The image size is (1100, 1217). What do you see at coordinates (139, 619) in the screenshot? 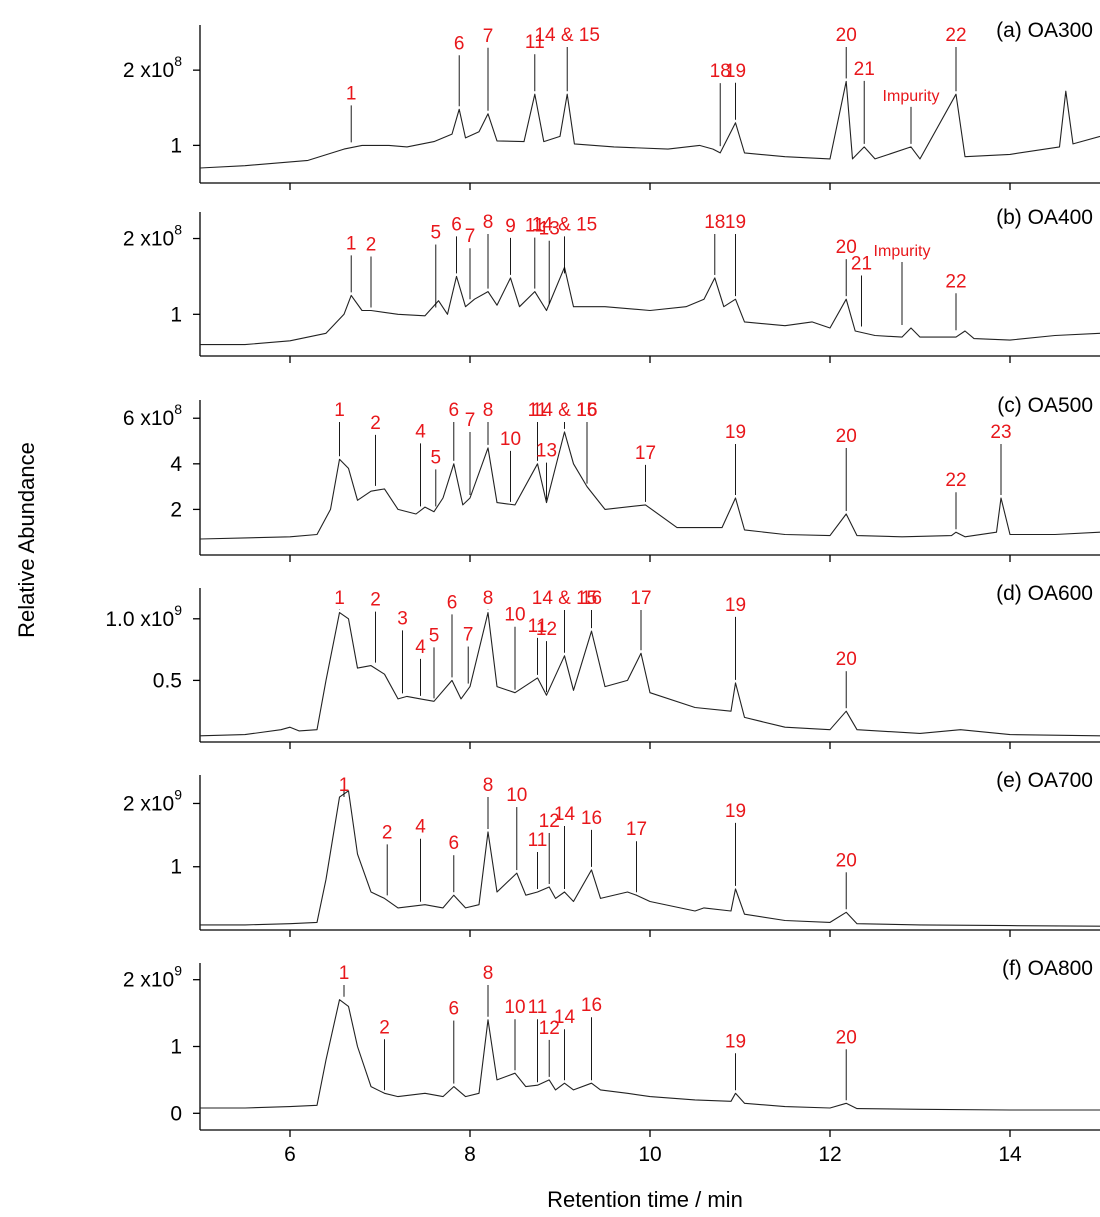
I see `y-tick-label-base: 1.0 x10` at bounding box center [139, 619].